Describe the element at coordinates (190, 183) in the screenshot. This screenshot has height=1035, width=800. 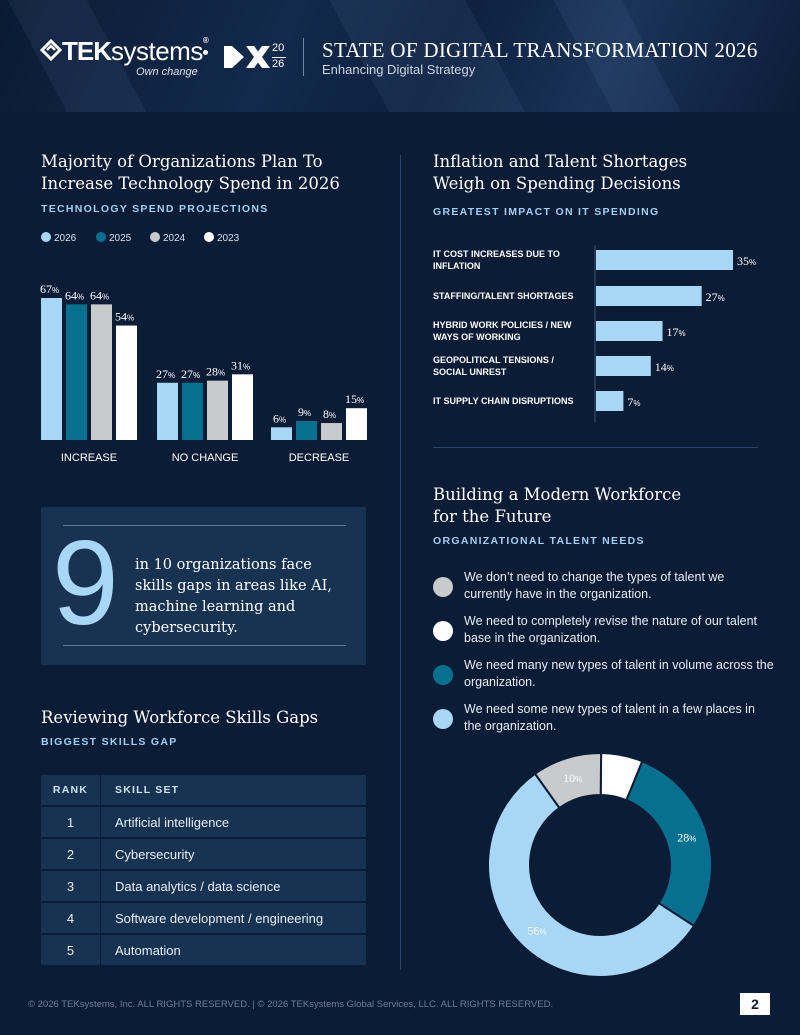
I see `spend-title-line2: Increase Technology Spend in 2026` at that location.